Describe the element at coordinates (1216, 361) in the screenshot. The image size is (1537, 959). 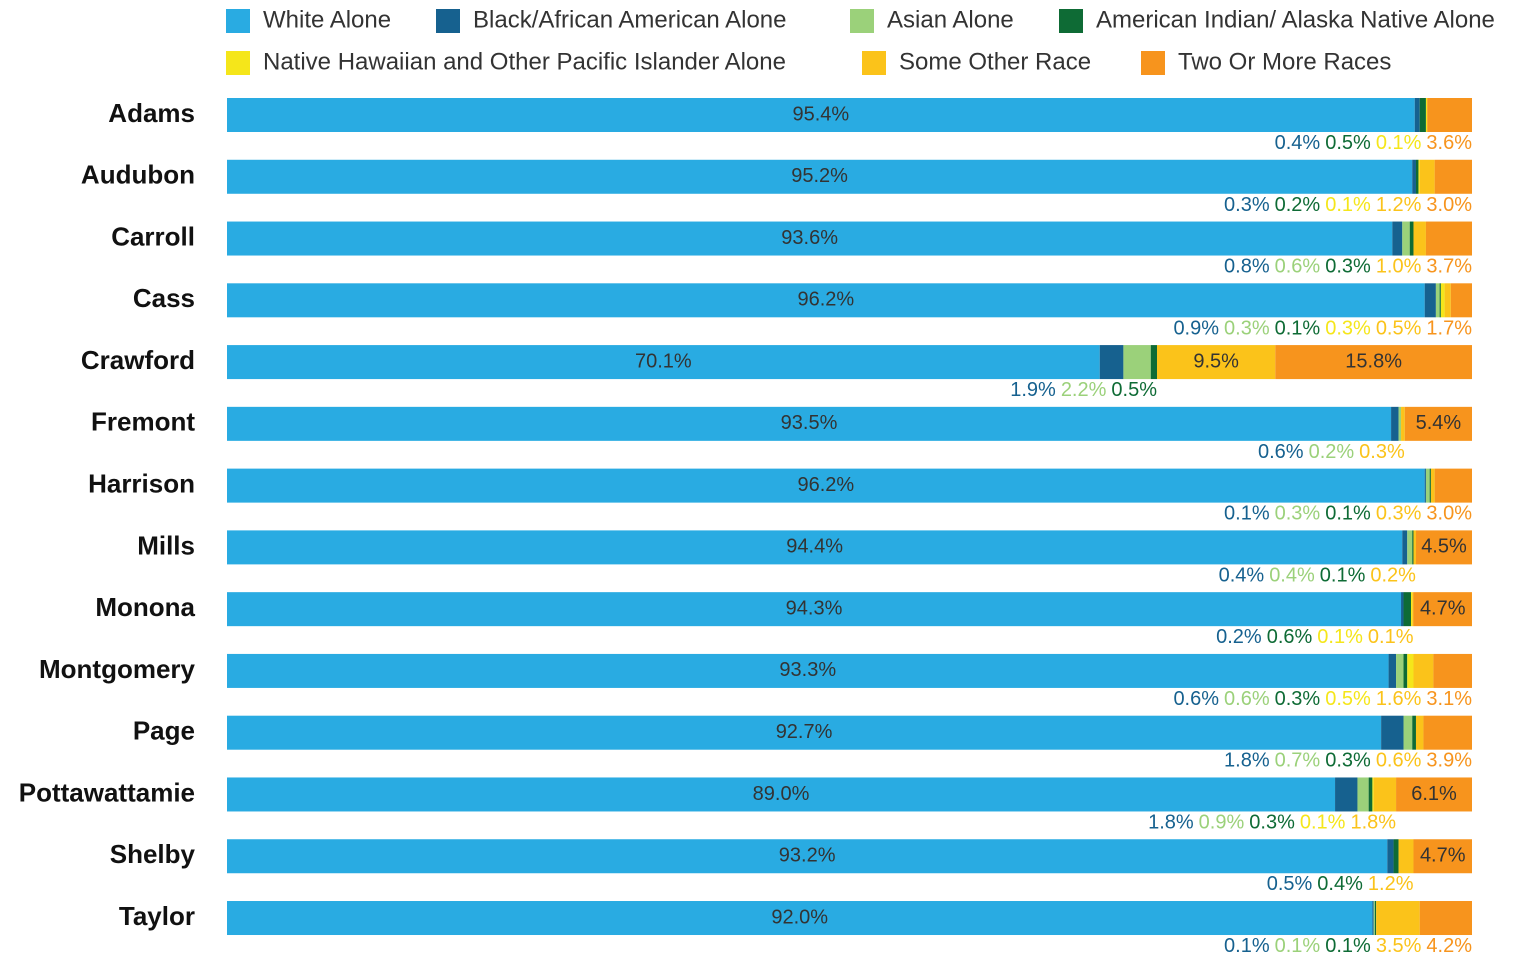
I see `value-label: 9.5%` at that location.